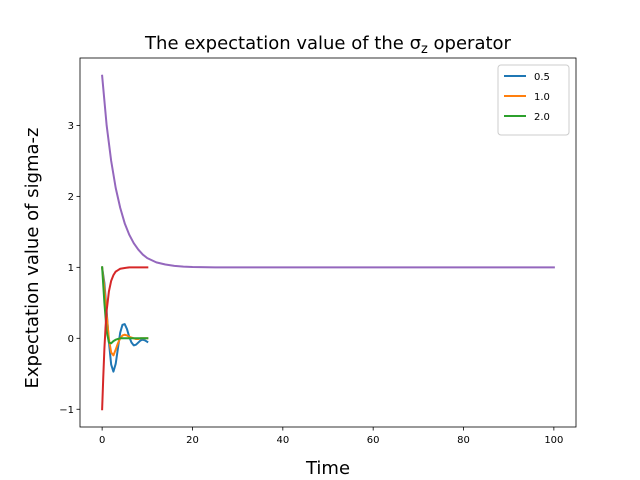  Describe the element at coordinates (542, 77) in the screenshot. I see `legend-label: 0.5` at that location.